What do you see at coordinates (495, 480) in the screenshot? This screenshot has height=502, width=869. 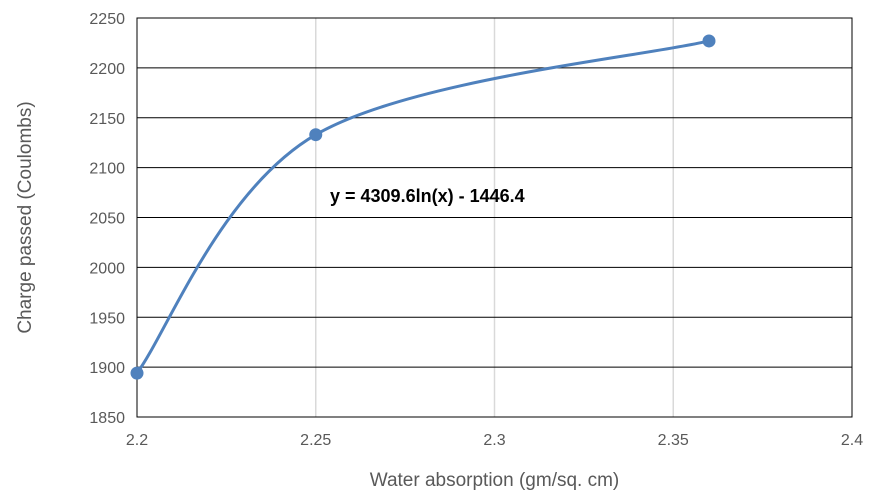 I see `x-axis-title: Water absorption (gm/sq. cm)` at bounding box center [495, 480].